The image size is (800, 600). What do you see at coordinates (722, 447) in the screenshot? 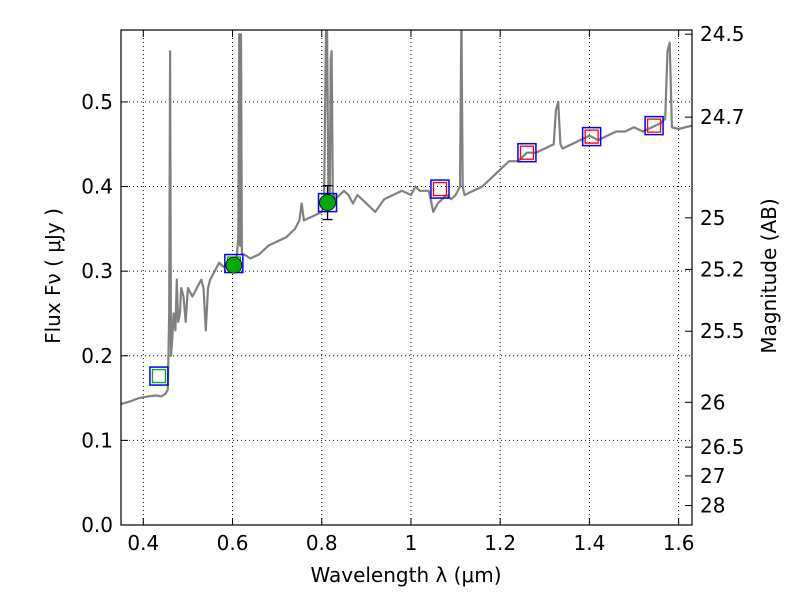
I see `right-tick-label: 26.5` at bounding box center [722, 447].